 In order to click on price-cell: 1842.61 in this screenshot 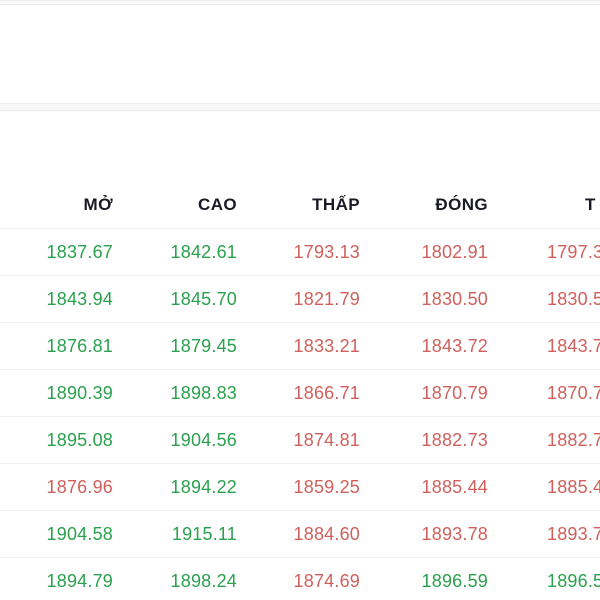, I will do `click(203, 251)`.